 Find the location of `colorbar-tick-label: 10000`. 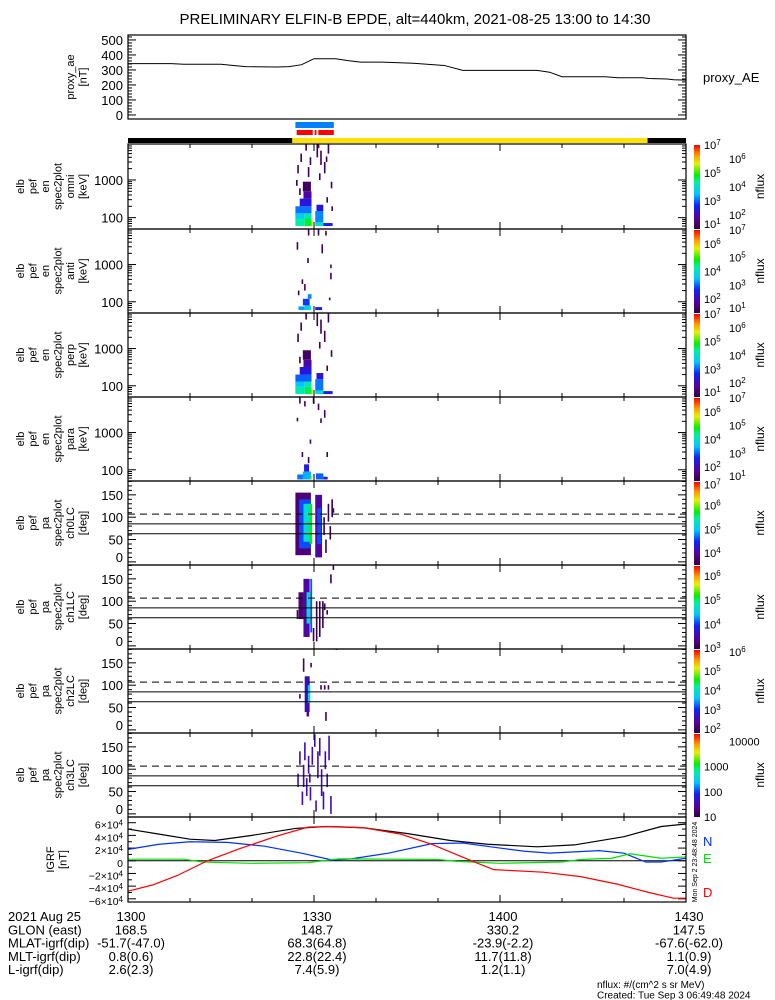

colorbar-tick-label: 10000 is located at coordinates (744, 743).